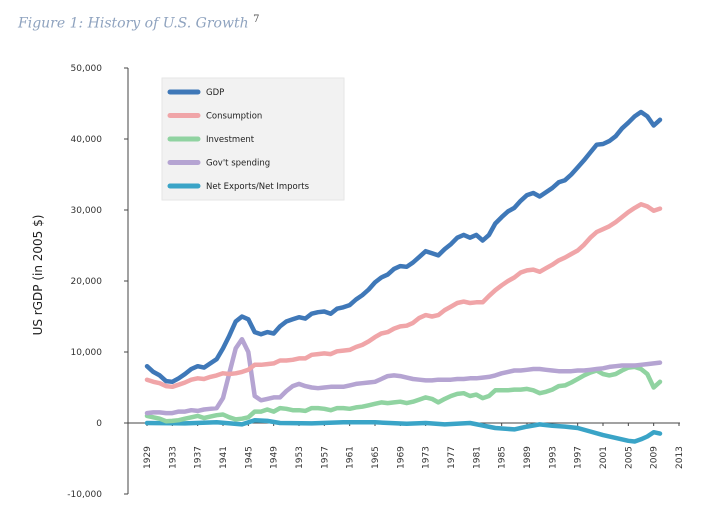 This screenshot has width=720, height=523. What do you see at coordinates (87, 140) in the screenshot?
I see `y-tick-label: 40,000` at bounding box center [87, 140].